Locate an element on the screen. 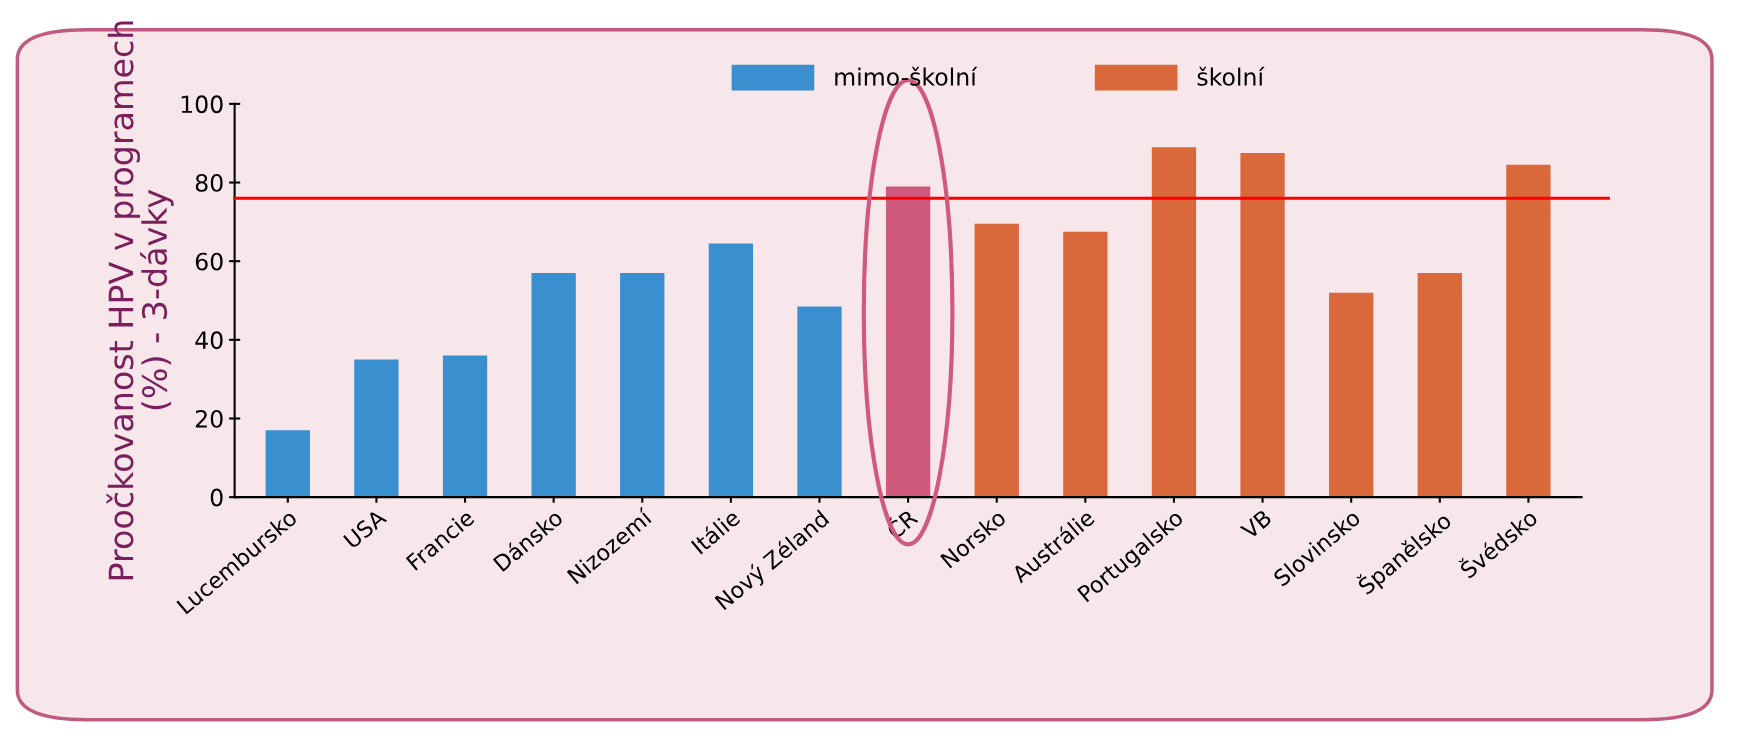 The image size is (1738, 742). y-tick-label: 0 is located at coordinates (216, 497).